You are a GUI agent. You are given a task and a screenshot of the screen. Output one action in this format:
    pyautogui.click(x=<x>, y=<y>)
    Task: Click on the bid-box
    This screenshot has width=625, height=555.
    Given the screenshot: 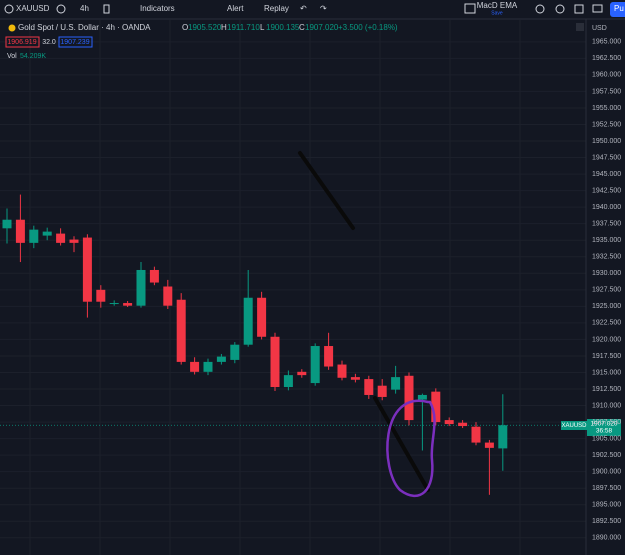 What is the action you would take?
    pyautogui.click(x=22, y=42)
    